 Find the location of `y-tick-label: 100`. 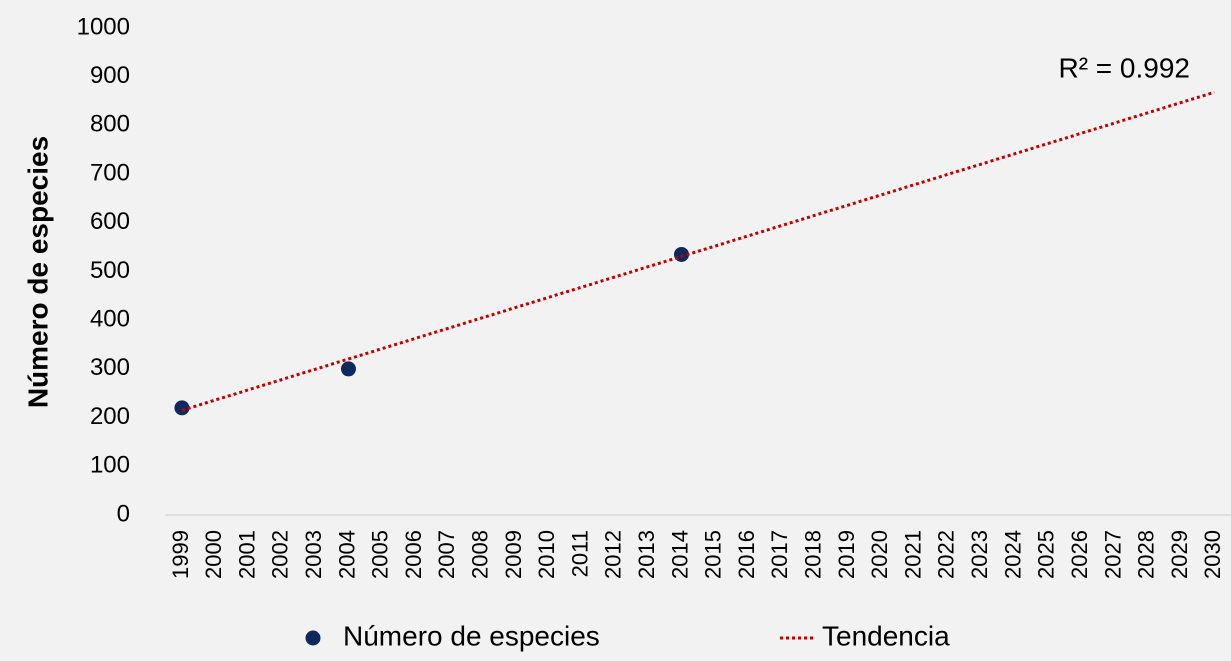

y-tick-label: 100 is located at coordinates (110, 465).